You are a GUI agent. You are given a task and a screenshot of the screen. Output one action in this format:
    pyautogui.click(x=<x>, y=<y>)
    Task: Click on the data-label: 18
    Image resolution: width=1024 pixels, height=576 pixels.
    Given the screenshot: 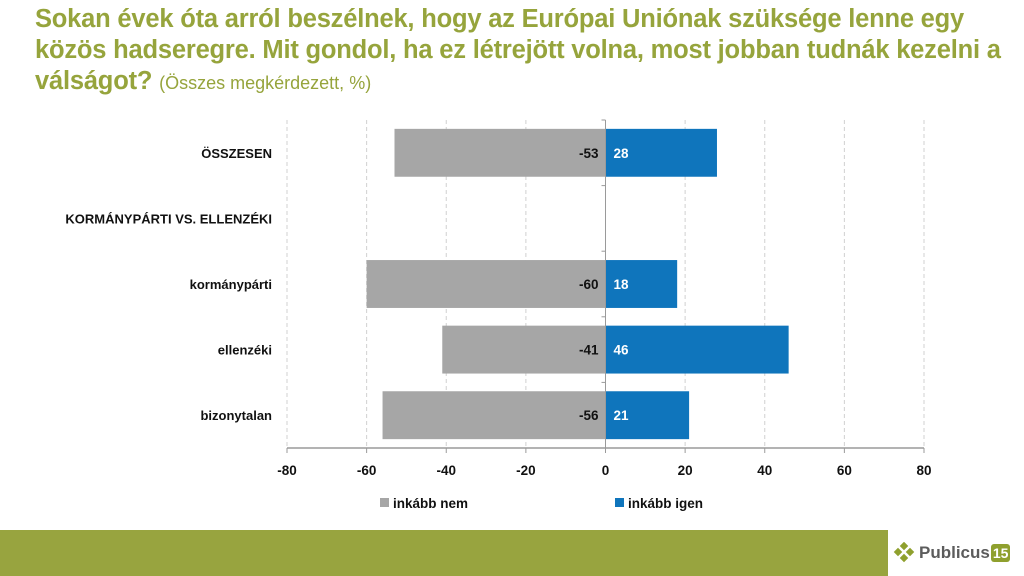 What is the action you would take?
    pyautogui.click(x=622, y=284)
    